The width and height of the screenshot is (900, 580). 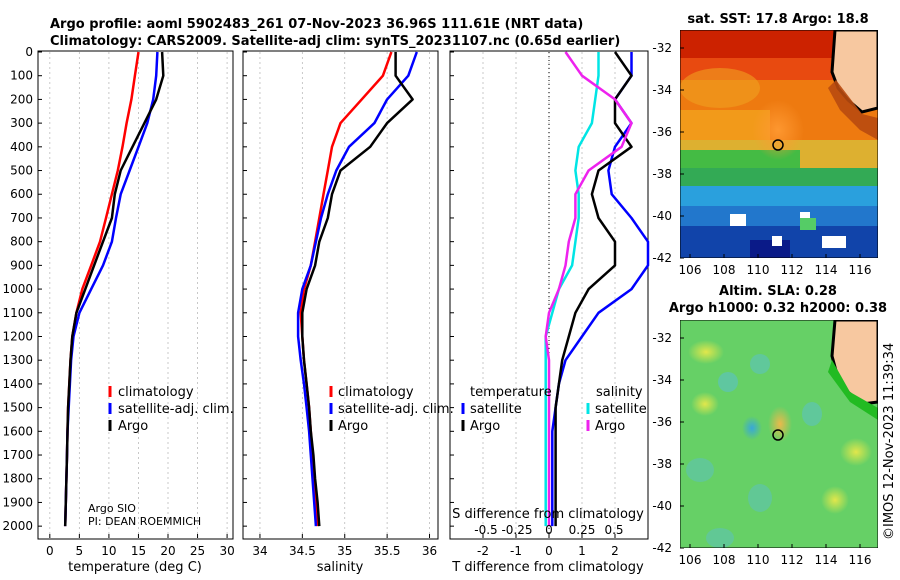 What do you see at coordinates (662, 506) in the screenshot?
I see `map-lat-tick: -40` at bounding box center [662, 506].